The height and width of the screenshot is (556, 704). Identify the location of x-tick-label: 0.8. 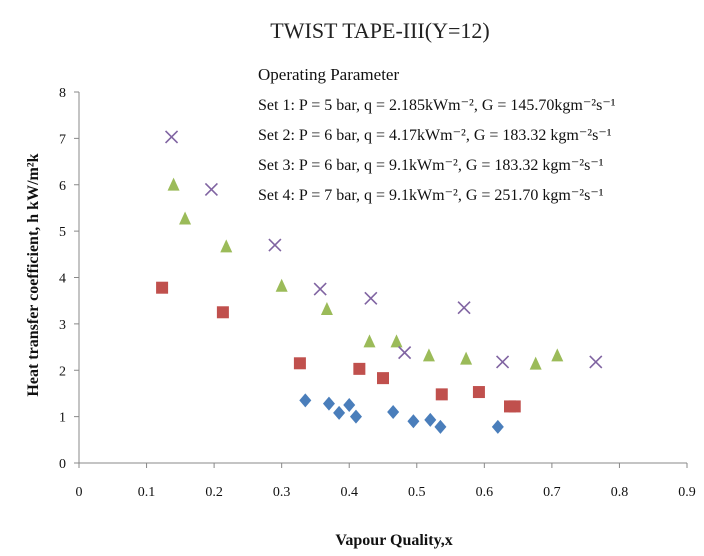
(620, 492).